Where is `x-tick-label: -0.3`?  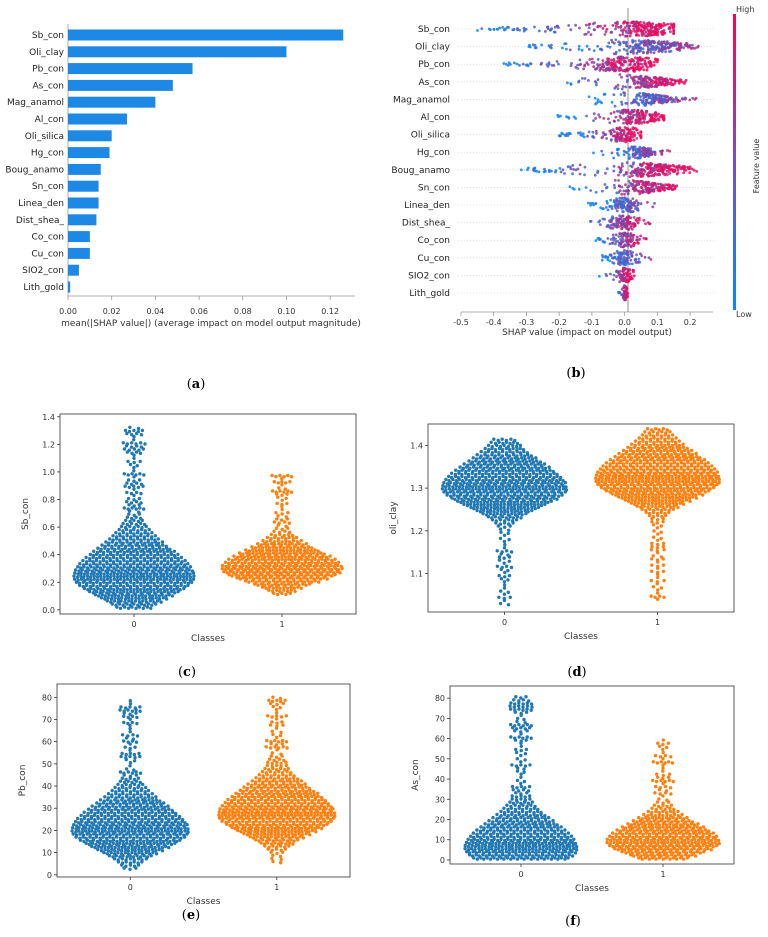
x-tick-label: -0.3 is located at coordinates (527, 322).